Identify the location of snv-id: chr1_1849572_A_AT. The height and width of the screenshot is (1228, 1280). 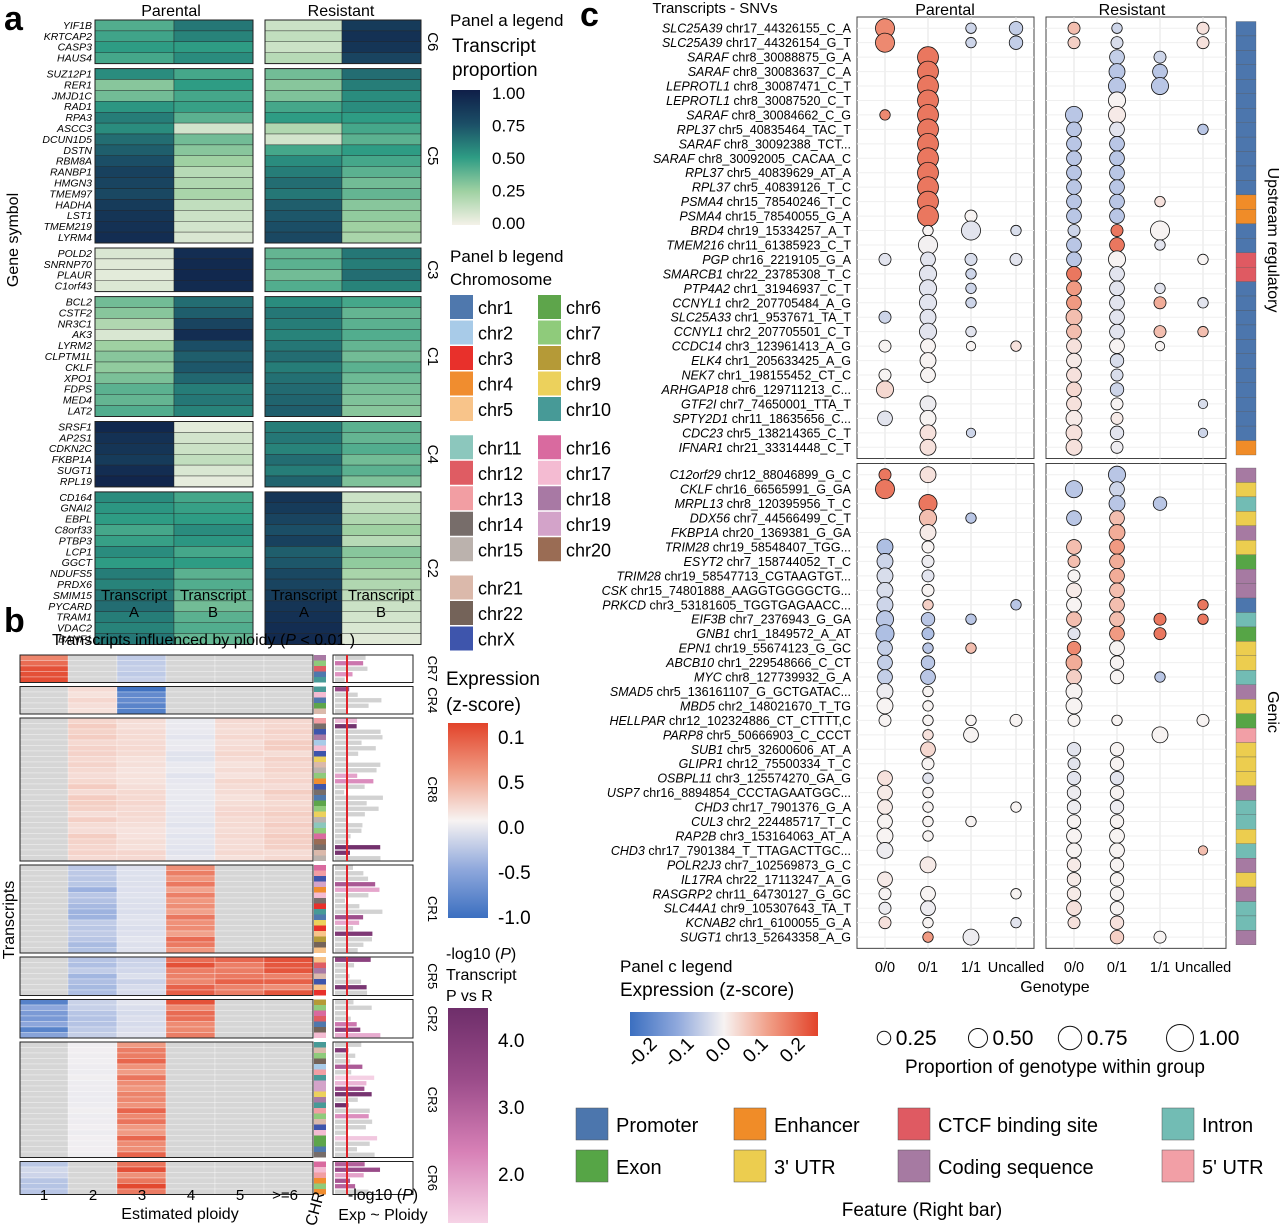
(790, 634).